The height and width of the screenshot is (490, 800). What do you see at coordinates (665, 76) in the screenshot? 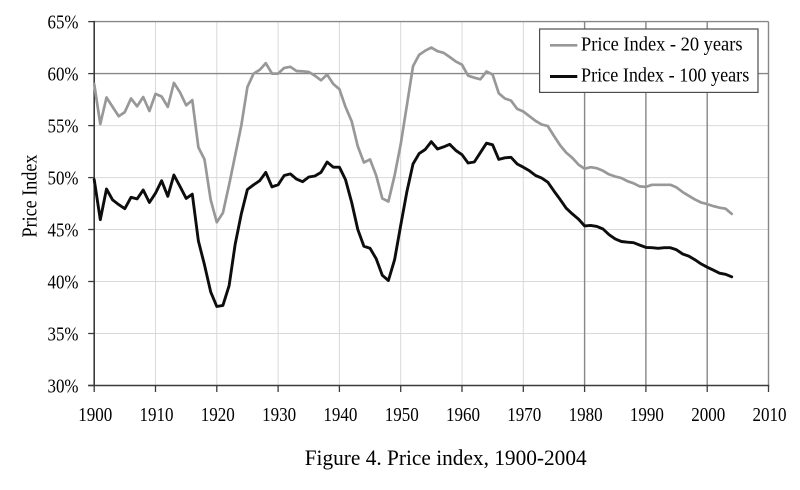
I see `svg-text: Price Index - 100 years` at bounding box center [665, 76].